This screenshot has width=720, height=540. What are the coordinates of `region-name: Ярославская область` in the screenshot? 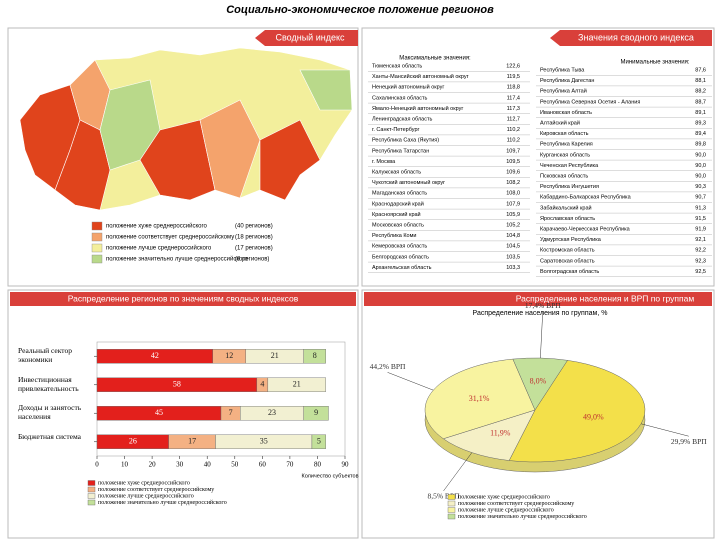 It's located at (567, 219).